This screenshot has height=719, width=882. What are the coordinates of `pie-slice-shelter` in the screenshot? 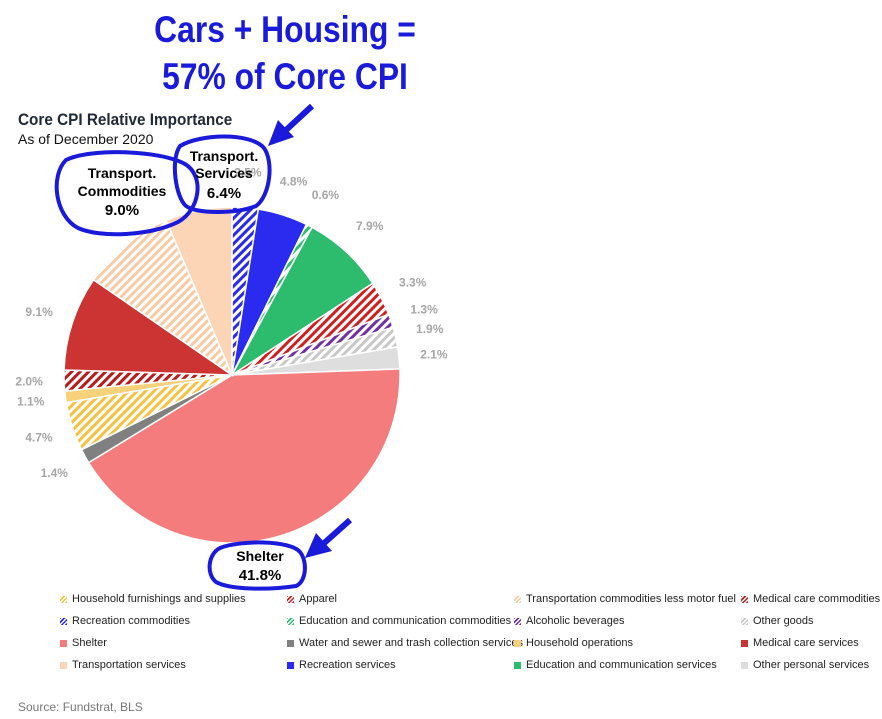 It's located at (244, 456).